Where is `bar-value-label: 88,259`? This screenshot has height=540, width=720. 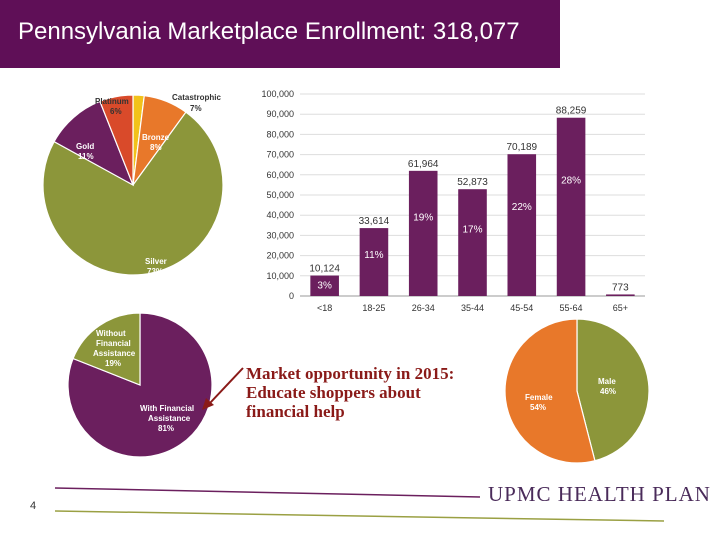 bar-value-label: 88,259 is located at coordinates (571, 111).